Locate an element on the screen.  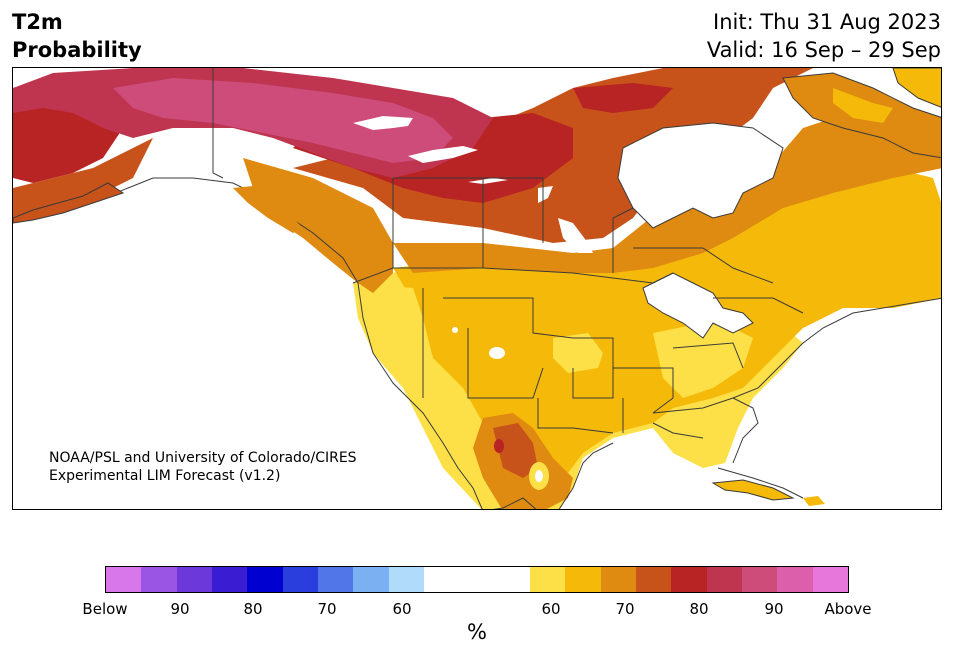
region-above-top is located at coordinates (283, 120).